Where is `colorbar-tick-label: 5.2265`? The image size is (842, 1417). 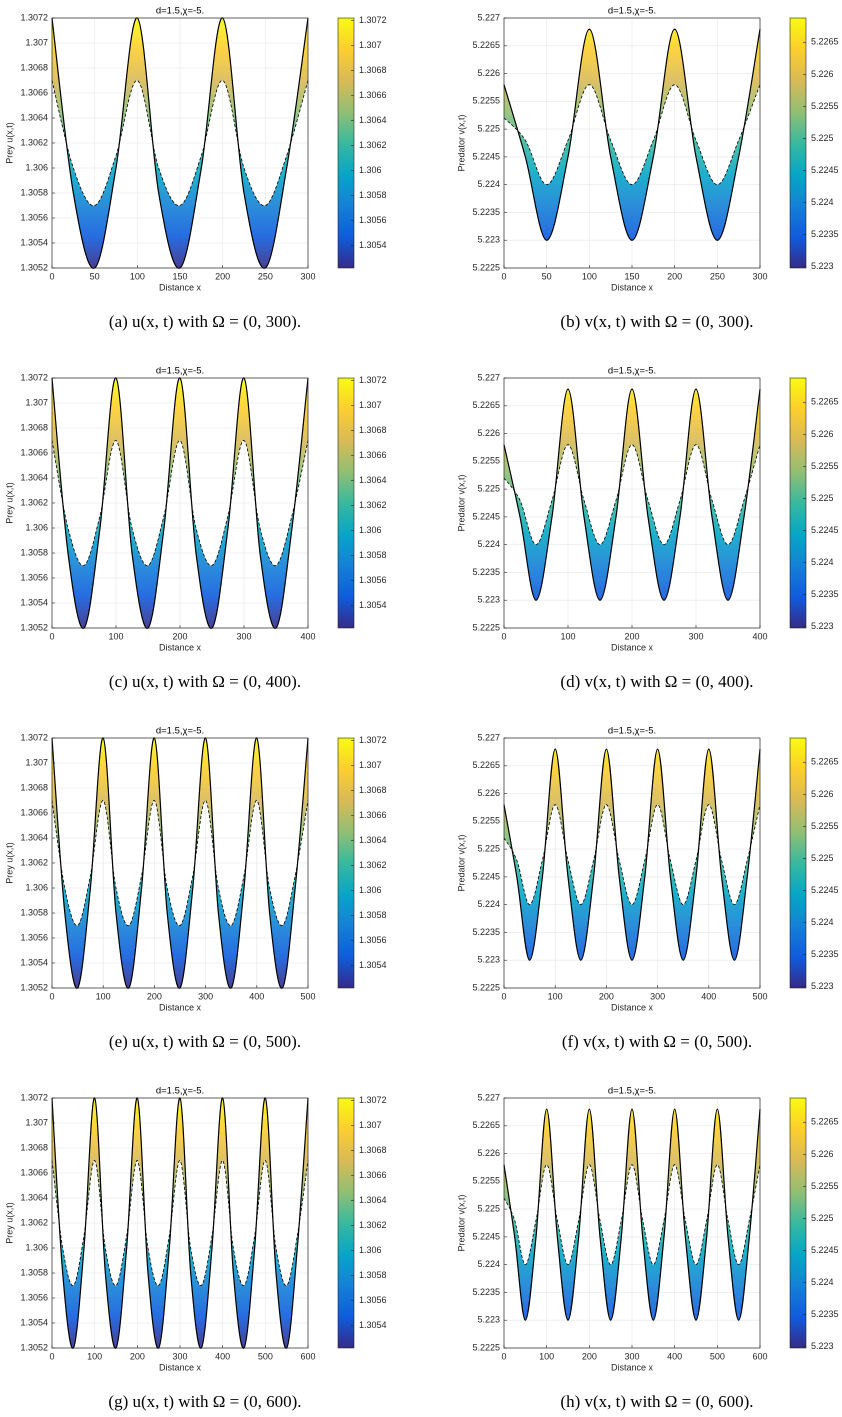 colorbar-tick-label: 5.2265 is located at coordinates (825, 402).